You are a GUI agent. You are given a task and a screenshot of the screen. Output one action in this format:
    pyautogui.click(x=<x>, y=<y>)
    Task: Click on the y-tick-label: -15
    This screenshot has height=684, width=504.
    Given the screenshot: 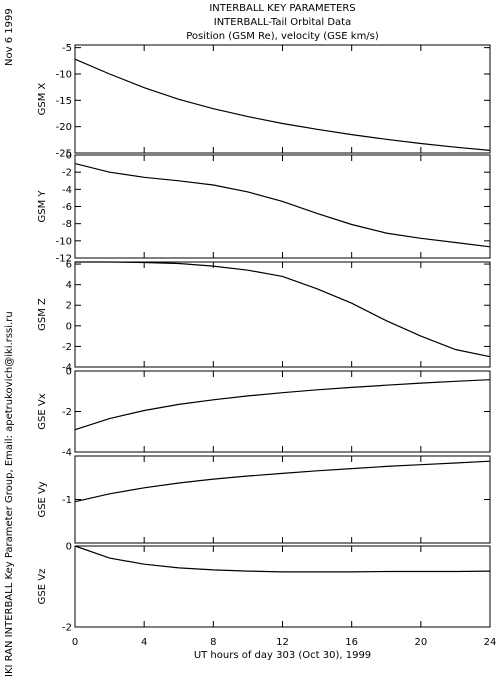 What is the action you would take?
    pyautogui.click(x=64, y=101)
    